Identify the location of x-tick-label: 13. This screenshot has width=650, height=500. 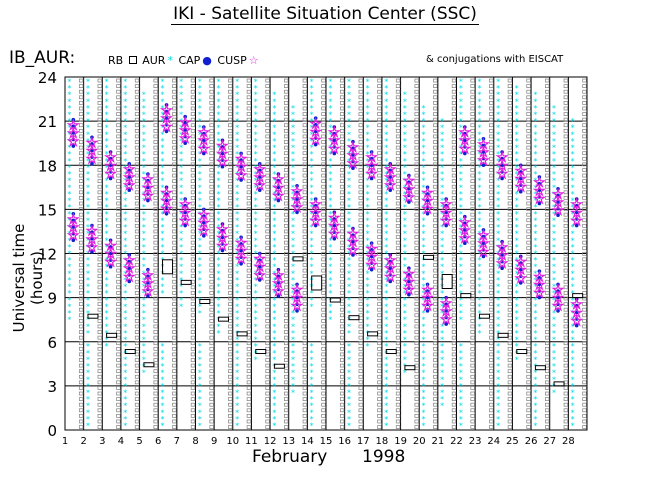
(288, 441).